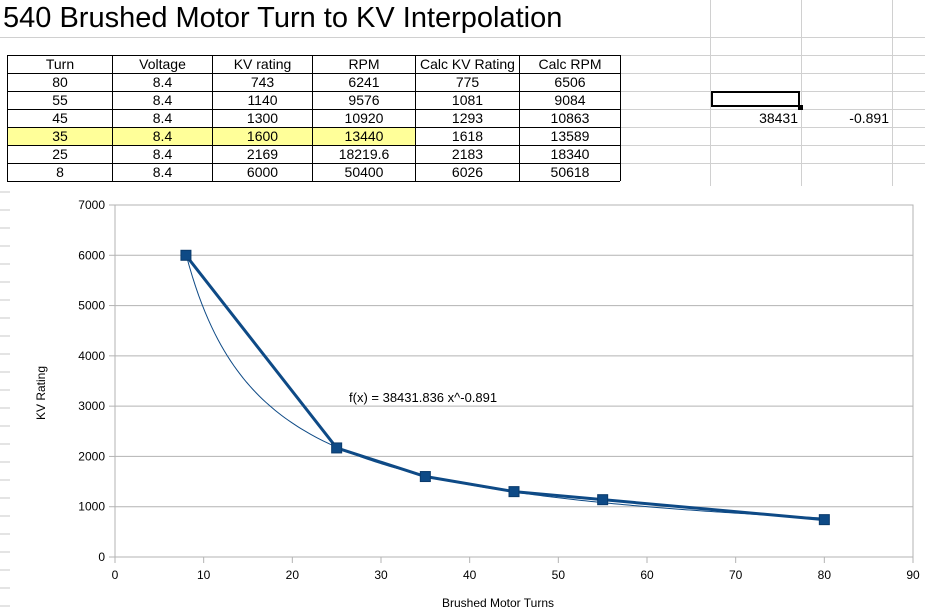 The image size is (925, 616). I want to click on table-cell: 1140, so click(262, 100).